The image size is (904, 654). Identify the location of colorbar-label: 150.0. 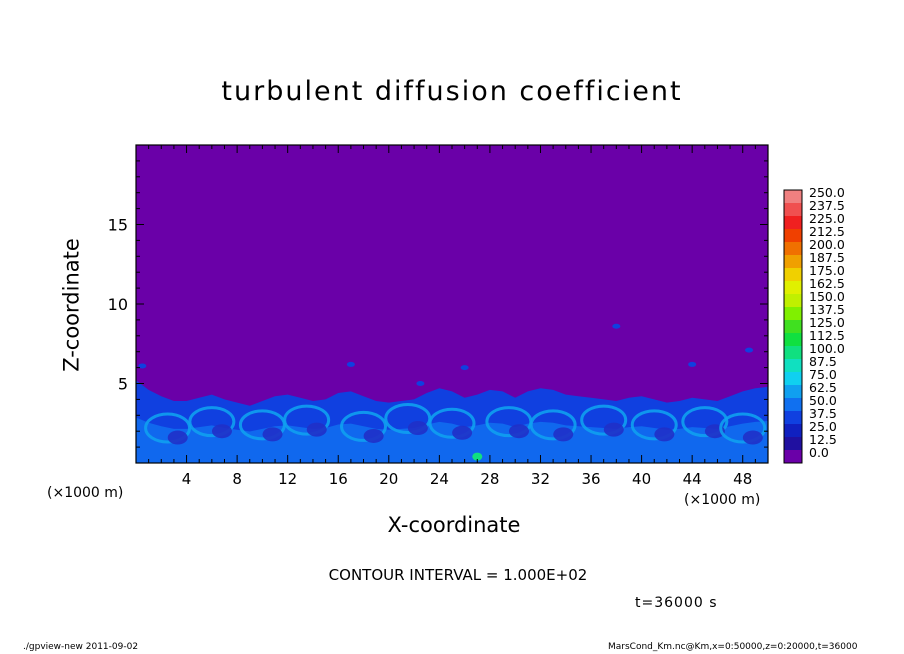
(827, 296).